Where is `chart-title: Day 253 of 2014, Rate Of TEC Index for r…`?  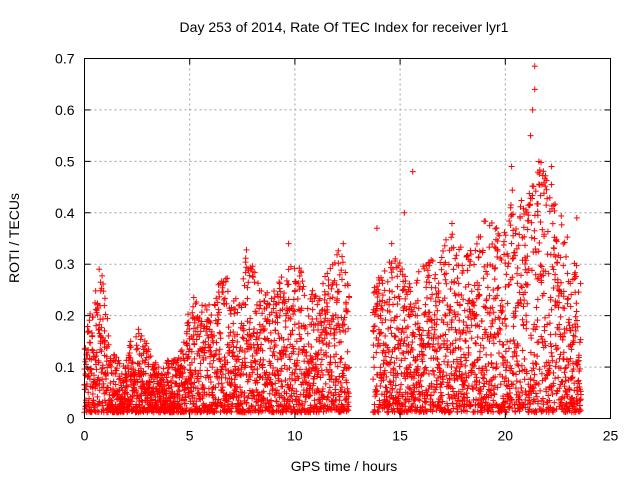
chart-title: Day 253 of 2014, Rate Of TEC Index for r… is located at coordinates (344, 27).